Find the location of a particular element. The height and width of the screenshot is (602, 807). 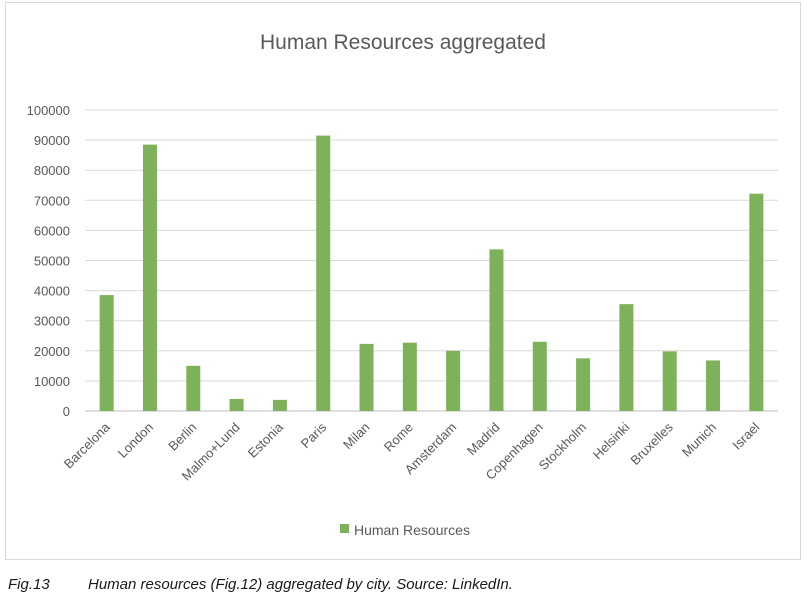

y-tick-label: 30000 is located at coordinates (52, 321).